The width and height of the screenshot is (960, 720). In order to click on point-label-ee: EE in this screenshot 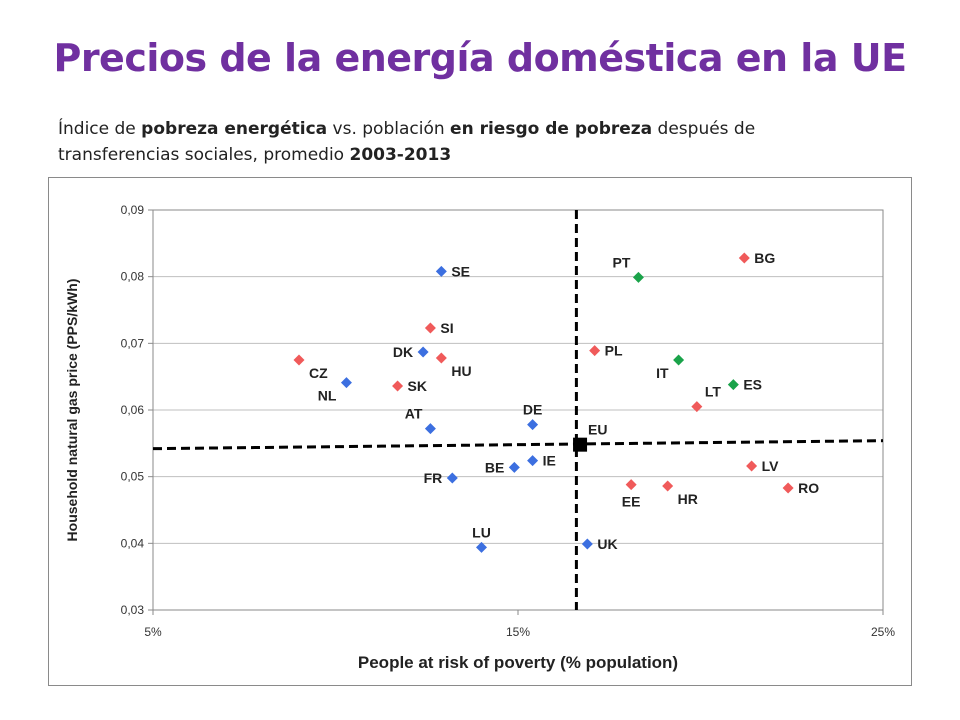, I will do `click(631, 502)`.